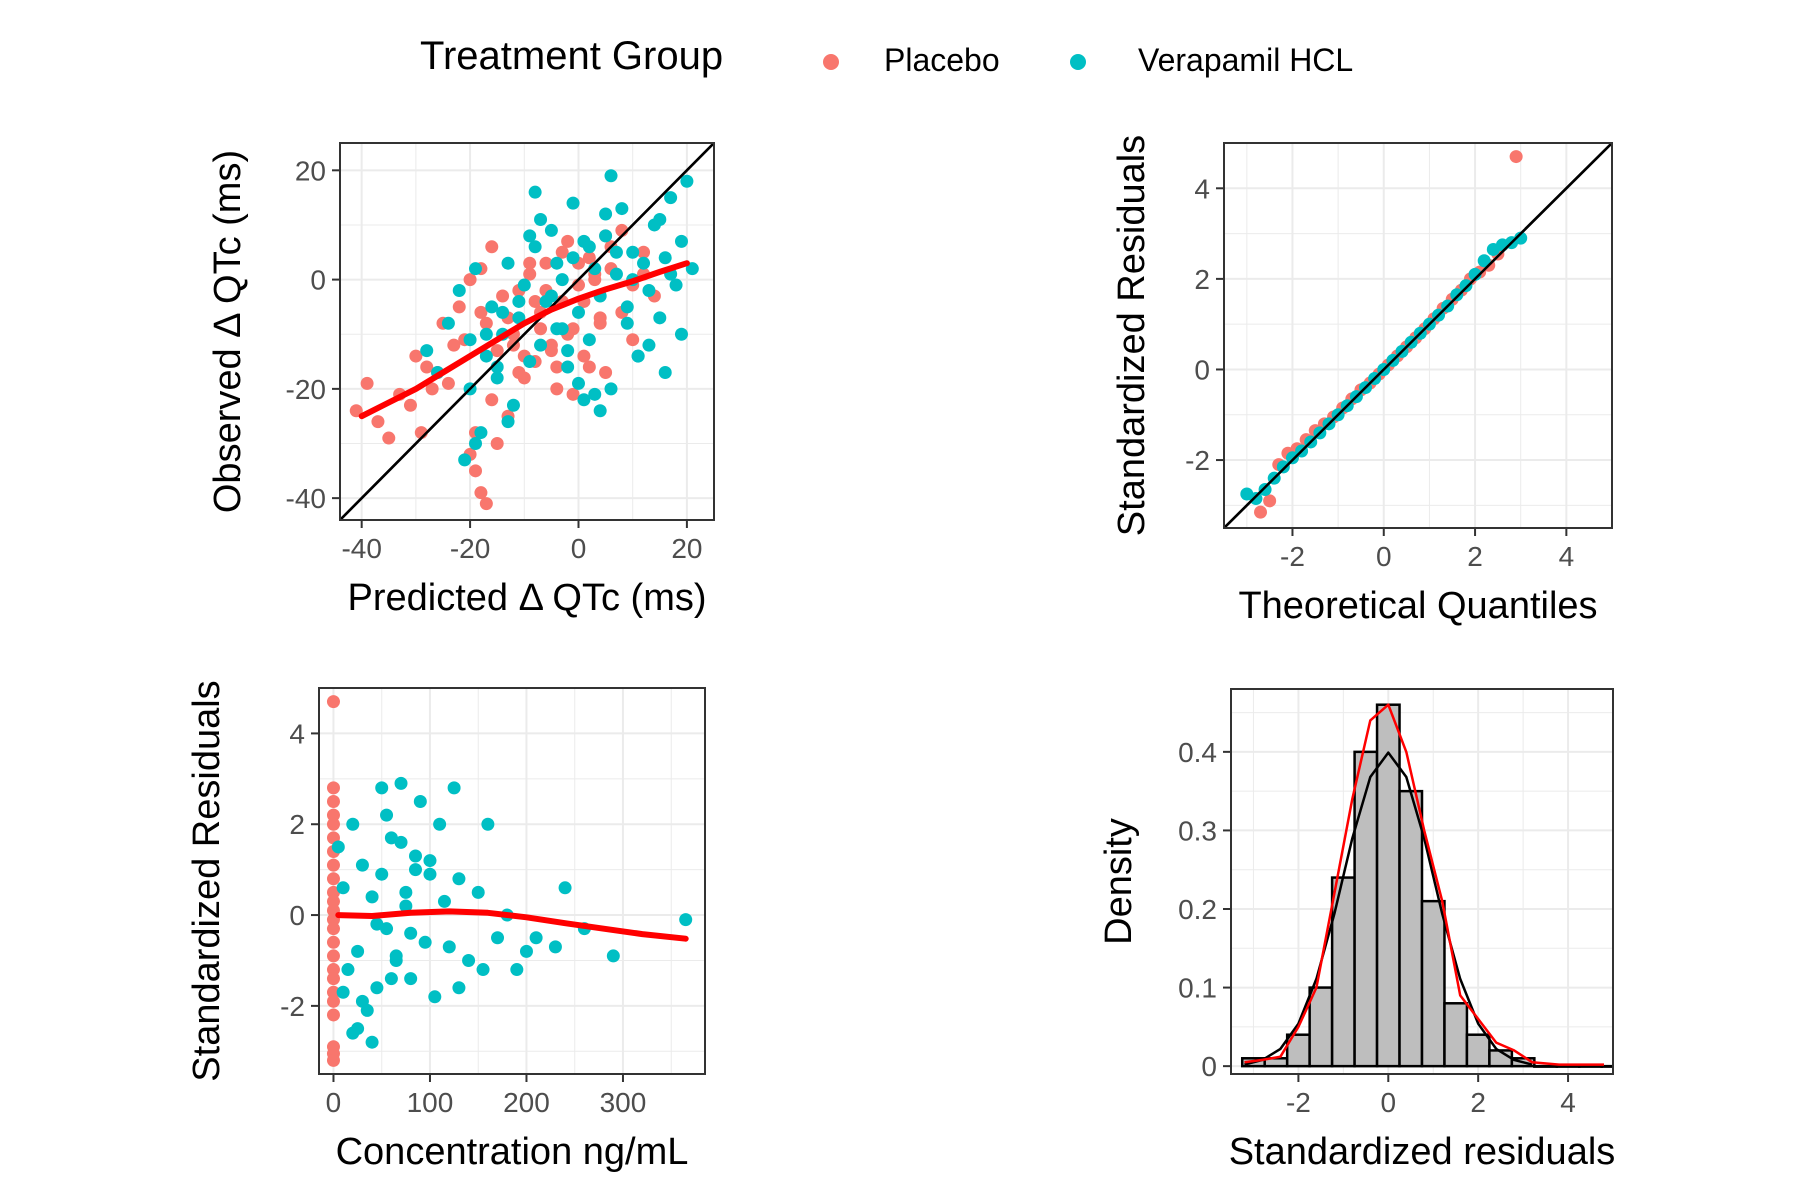  What do you see at coordinates (1197, 988) in the screenshot?
I see `y-tick-label: 0.1` at bounding box center [1197, 988].